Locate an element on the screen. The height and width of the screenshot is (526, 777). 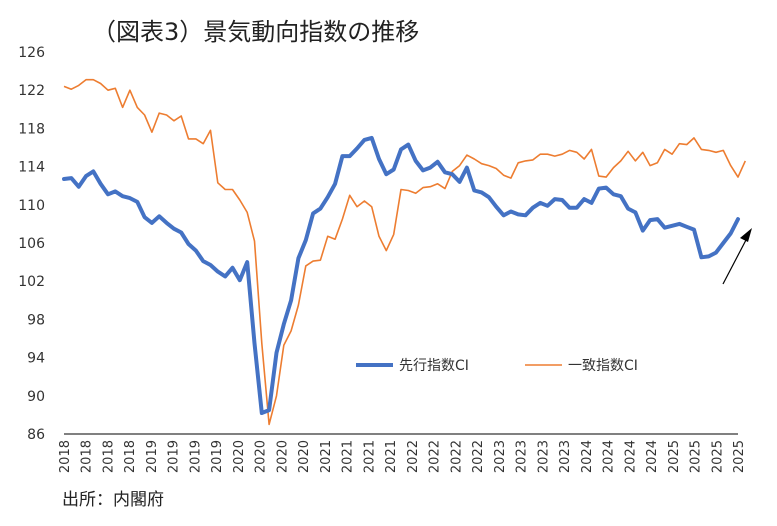
y-tick-label: 90 is located at coordinates (36, 397).